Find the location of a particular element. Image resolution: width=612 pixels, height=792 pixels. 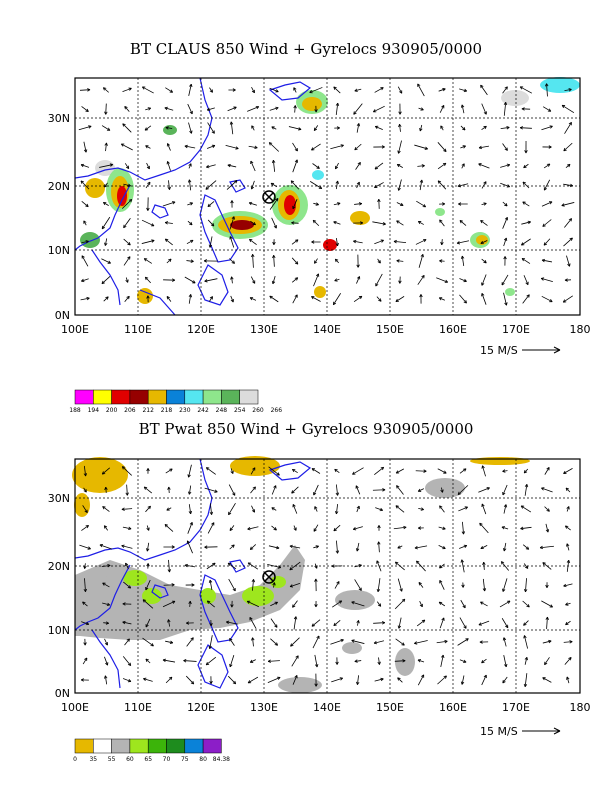

x-tick-label: 120E is located at coordinates (201, 707).